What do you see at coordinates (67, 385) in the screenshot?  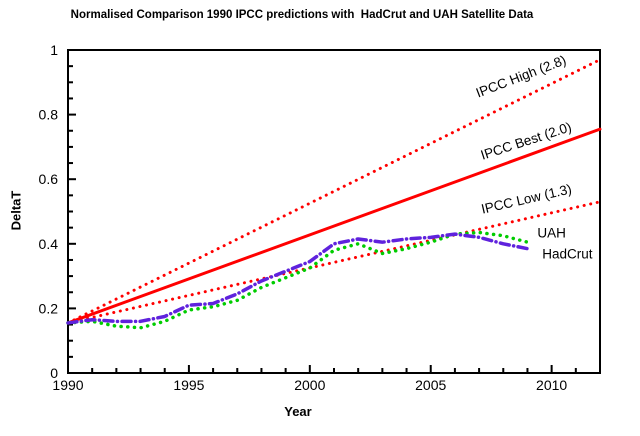 I see `x-tick-label: 1990` at bounding box center [67, 385].